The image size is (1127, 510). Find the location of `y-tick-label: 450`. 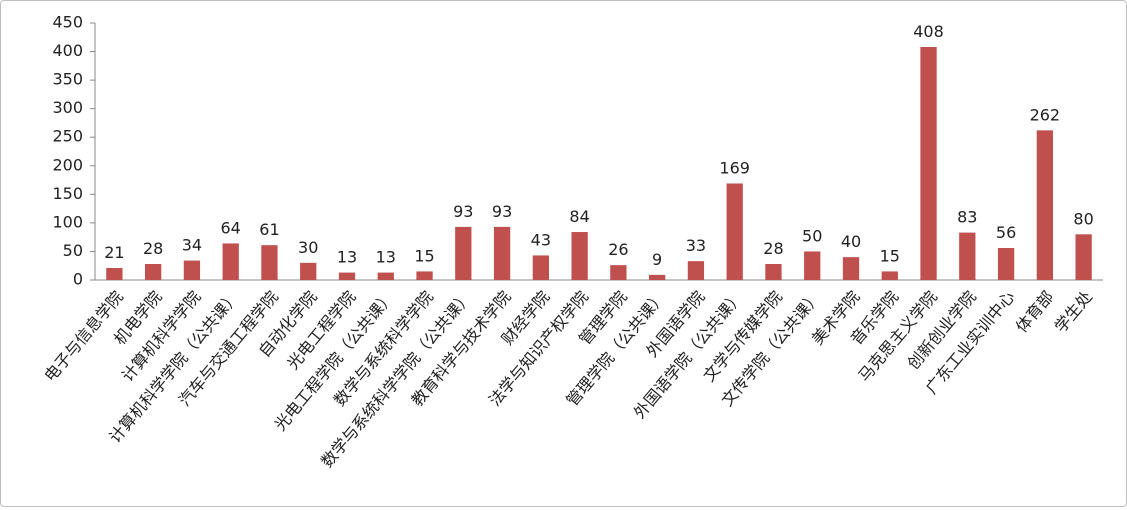

y-tick-label: 450 is located at coordinates (67, 22).